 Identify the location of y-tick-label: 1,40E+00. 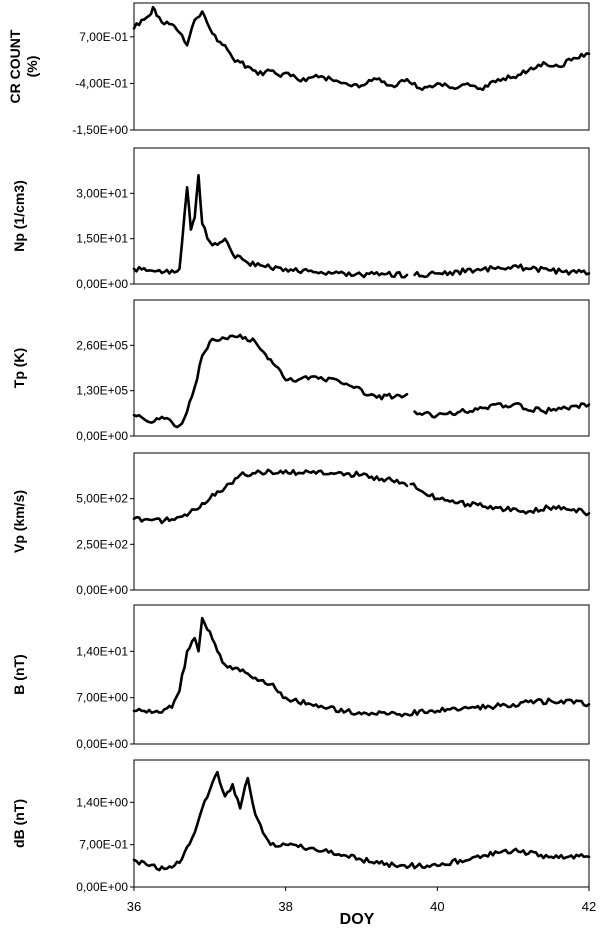
(102, 802).